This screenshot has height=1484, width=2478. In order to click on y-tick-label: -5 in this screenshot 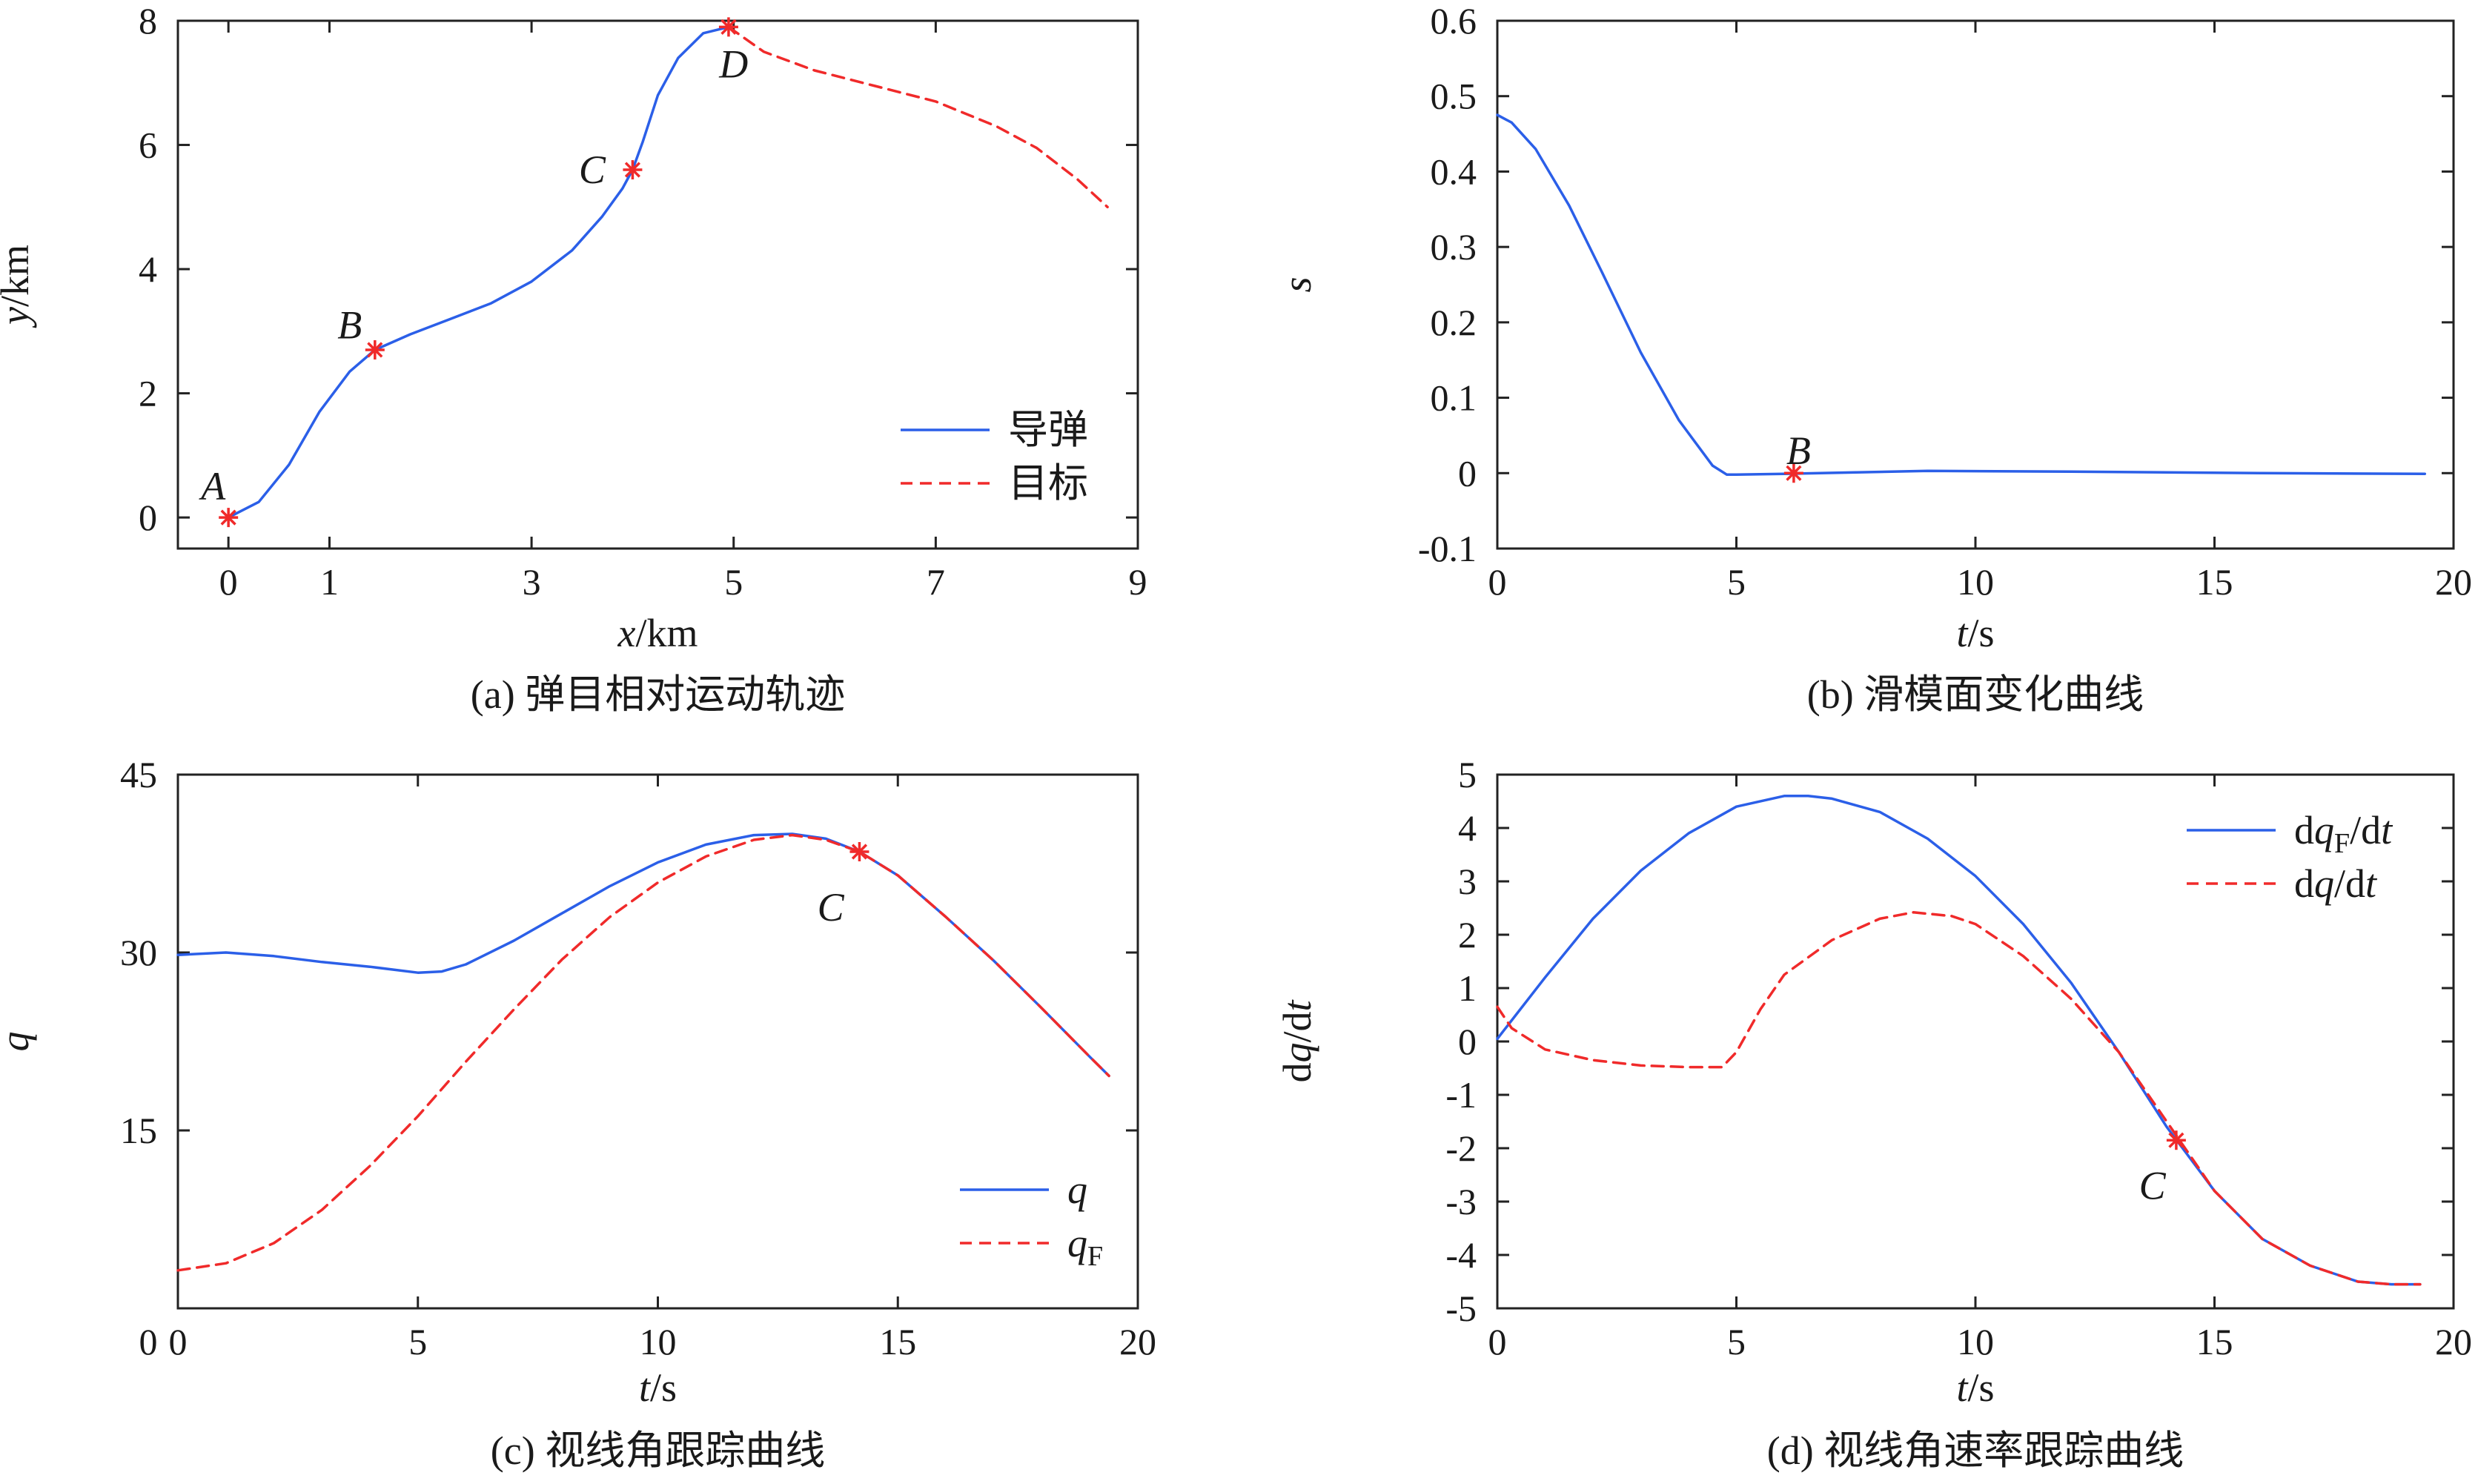, I will do `click(1461, 1308)`.